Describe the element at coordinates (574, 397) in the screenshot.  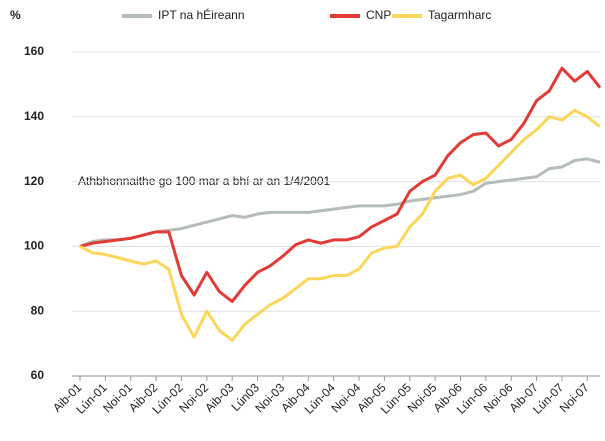
I see `x-tick-label: Noi-07` at that location.